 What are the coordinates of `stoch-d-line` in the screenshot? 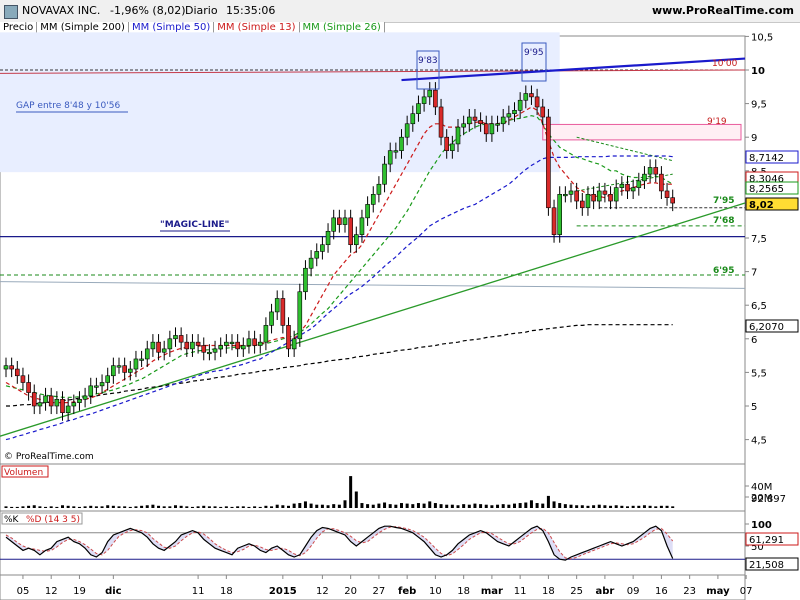 It's located at (339, 543).